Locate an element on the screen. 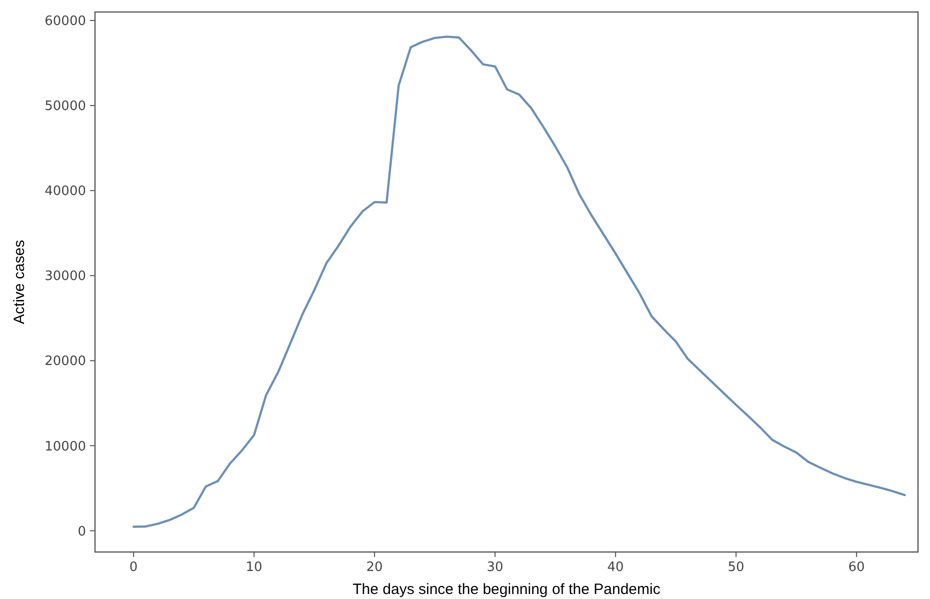 This screenshot has width=930, height=599. y-tick-label: 40000 is located at coordinates (65, 192).